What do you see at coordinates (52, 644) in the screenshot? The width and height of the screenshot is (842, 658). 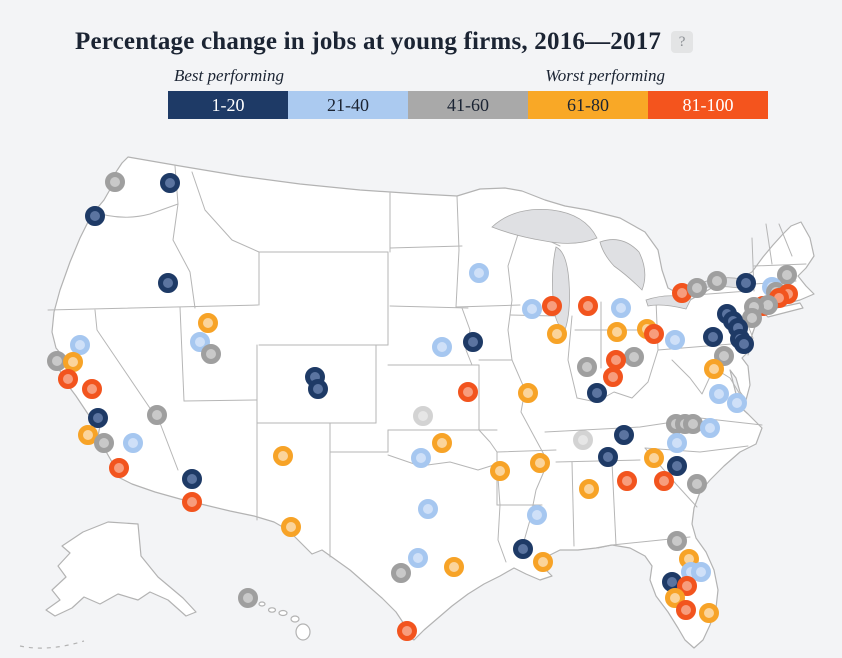 I see `aleutian-islands` at bounding box center [52, 644].